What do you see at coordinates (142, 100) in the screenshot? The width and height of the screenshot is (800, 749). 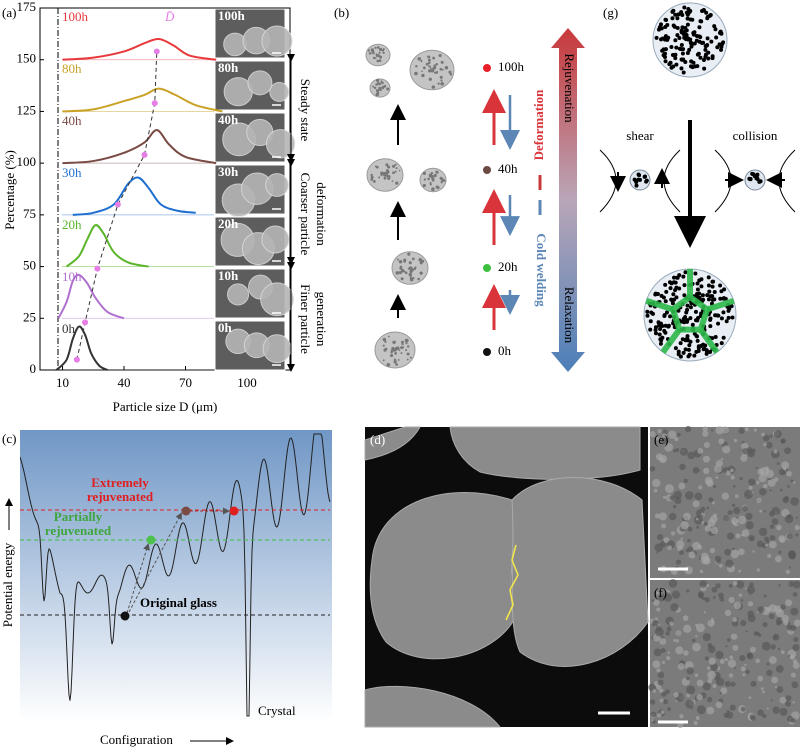 I see `distribution-curve` at bounding box center [142, 100].